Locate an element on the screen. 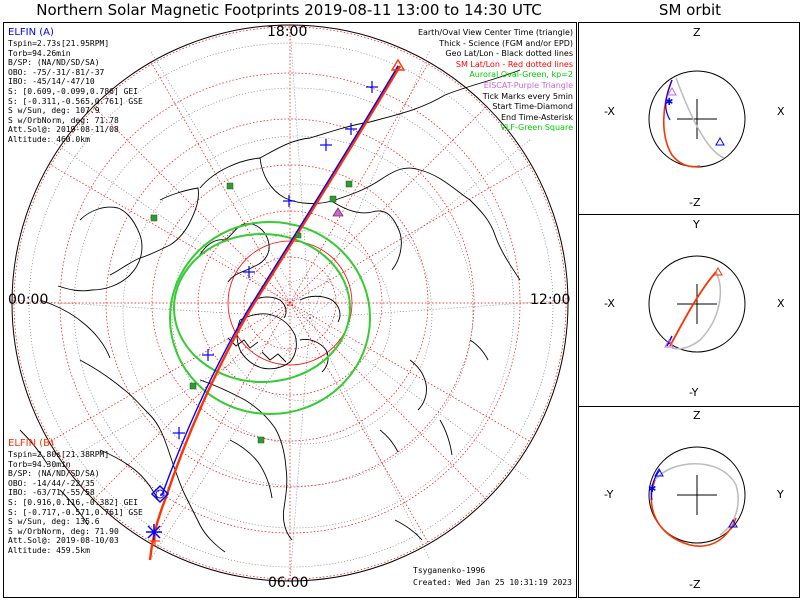  elfin-b-line: IBO: -63/71/-55/58 is located at coordinates (51, 493).